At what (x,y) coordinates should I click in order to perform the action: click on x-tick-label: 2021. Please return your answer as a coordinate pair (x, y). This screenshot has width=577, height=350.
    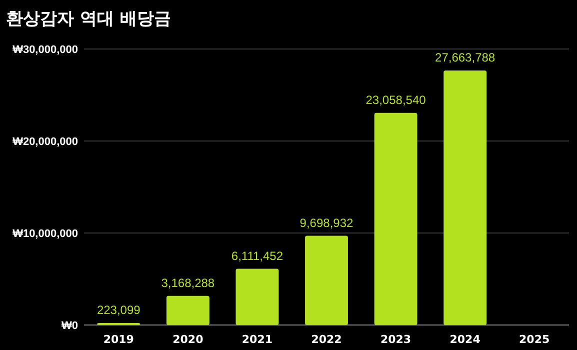
    Looking at the image, I should click on (257, 339).